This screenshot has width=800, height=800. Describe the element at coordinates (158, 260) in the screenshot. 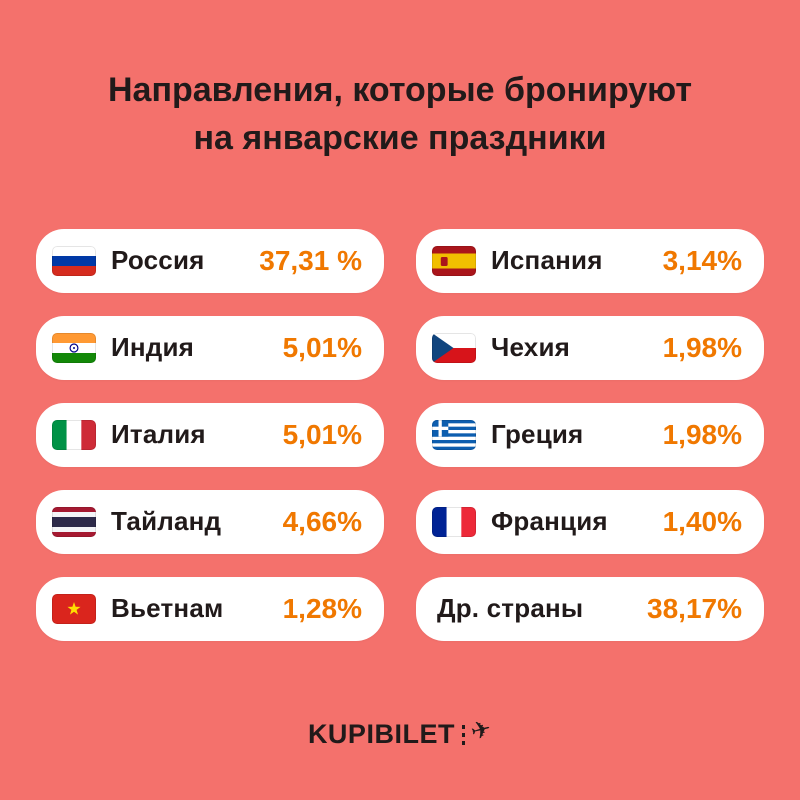

I see `country-name: Россия` at that location.